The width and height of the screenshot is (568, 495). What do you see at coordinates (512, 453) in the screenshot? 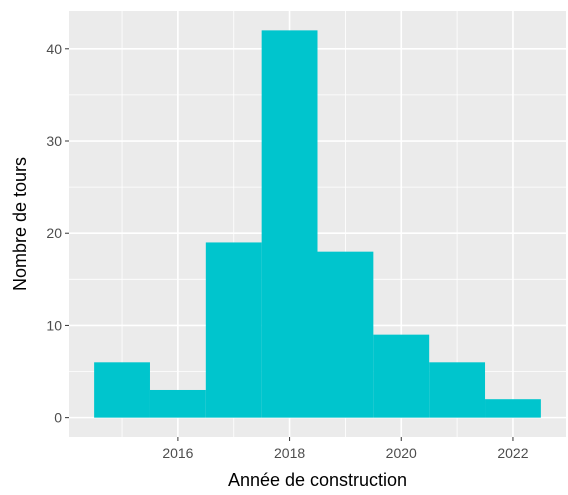
I see `x-tick-label: 2022` at bounding box center [512, 453].